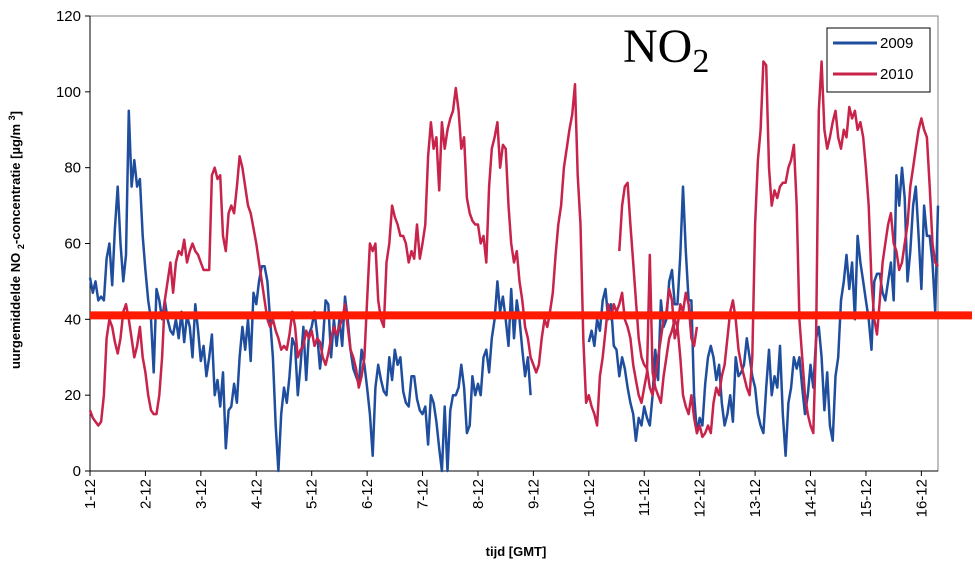  What do you see at coordinates (700, 498) in the screenshot?
I see `x-tick-label: 12-12` at bounding box center [700, 498].